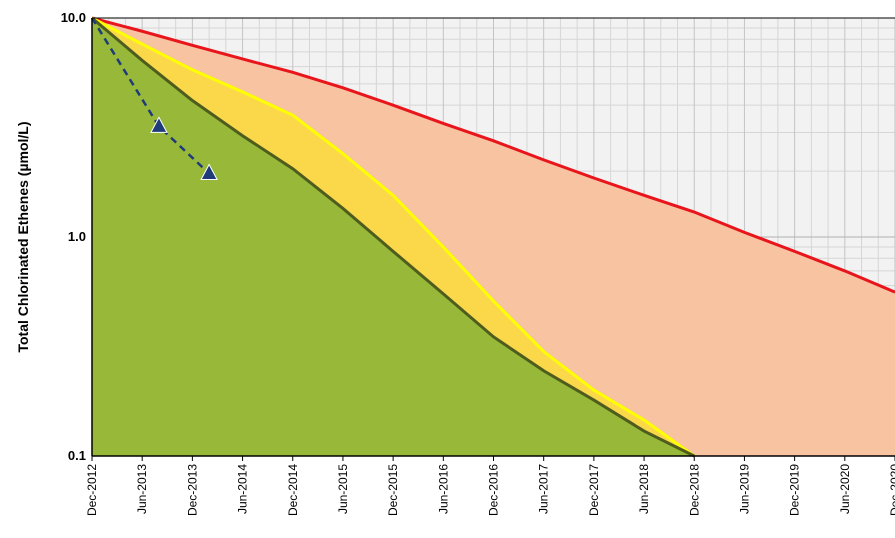 The image size is (895, 538). Describe the element at coordinates (243, 489) in the screenshot. I see `x-tick-label: Jun-2014` at that location.